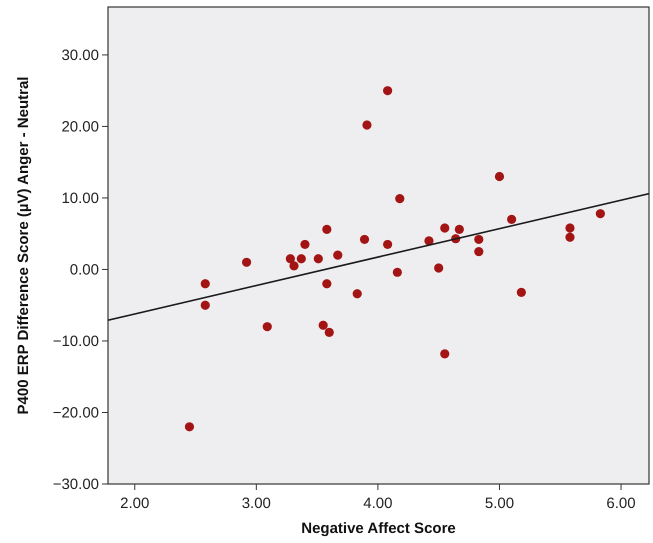 The height and width of the screenshot is (543, 653). Describe the element at coordinates (621, 503) in the screenshot. I see `x-tick-label: 6.00` at that location.